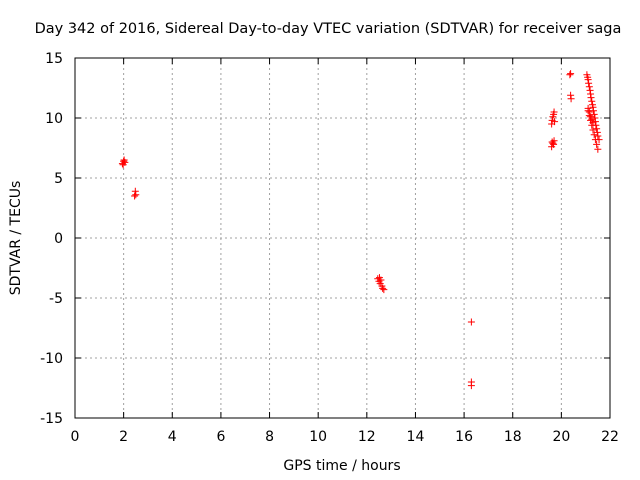 Image resolution: width=640 pixels, height=480 pixels. I want to click on x-tick-label: 14, so click(416, 437).